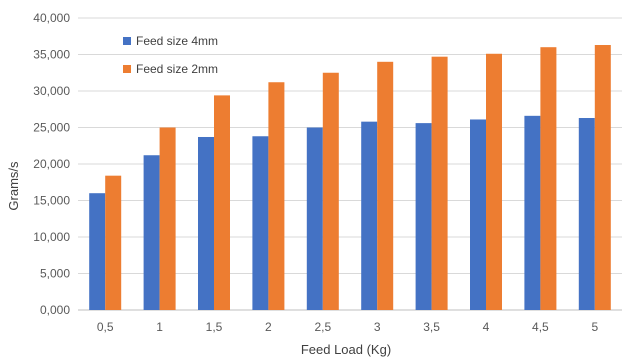 The height and width of the screenshot is (358, 625). I want to click on x-tick-label: 4,5, so click(540, 327).